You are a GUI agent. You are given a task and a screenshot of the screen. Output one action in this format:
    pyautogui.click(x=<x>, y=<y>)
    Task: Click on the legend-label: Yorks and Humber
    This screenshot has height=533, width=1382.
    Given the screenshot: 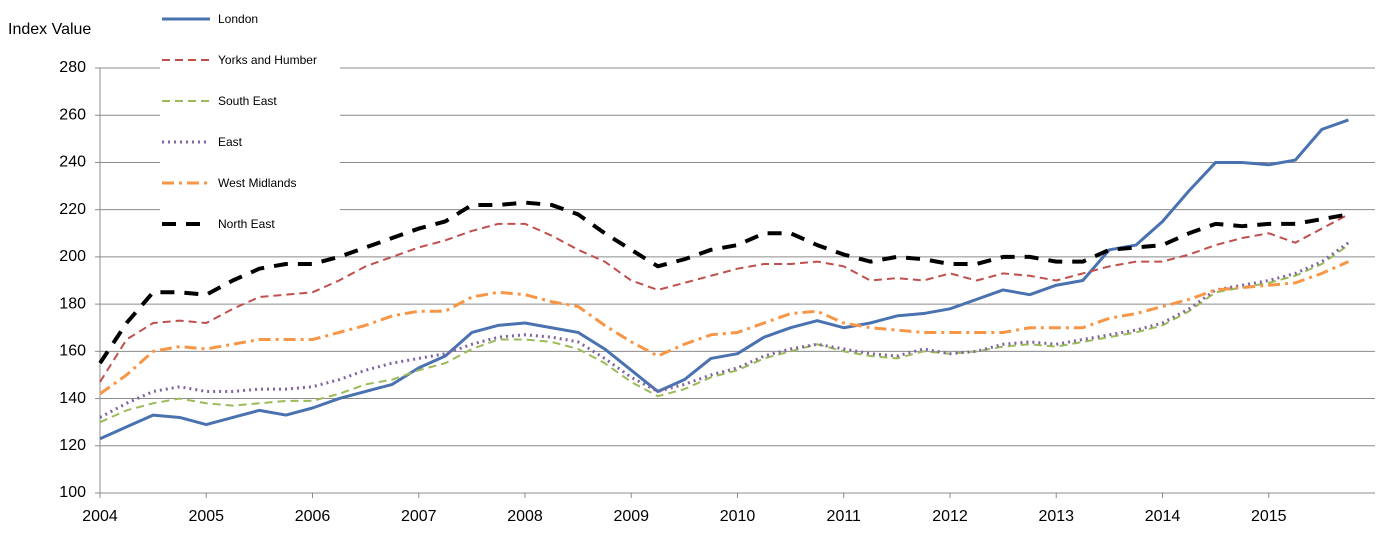 What is the action you would take?
    pyautogui.click(x=267, y=60)
    